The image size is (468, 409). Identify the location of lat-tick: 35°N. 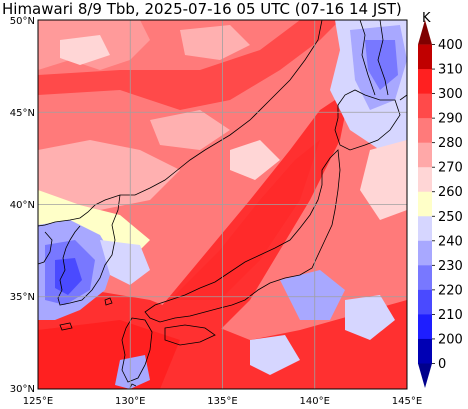
(22, 297).